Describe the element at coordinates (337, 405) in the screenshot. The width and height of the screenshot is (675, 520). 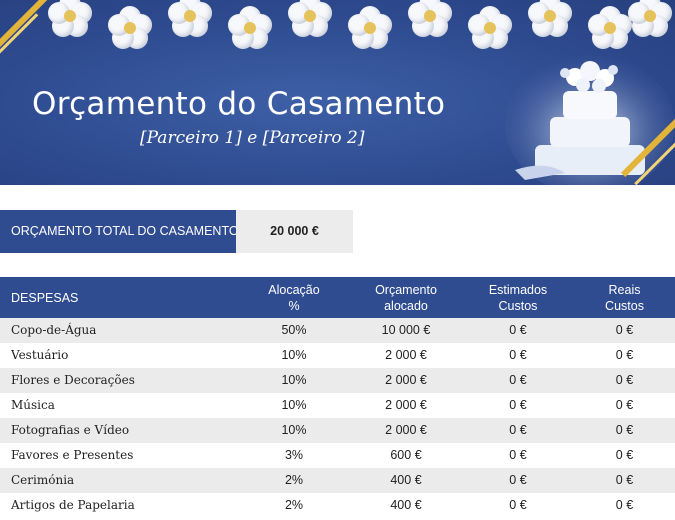
I see `table-row: Música 10% 2 000 € 0 € 0 €` at that location.